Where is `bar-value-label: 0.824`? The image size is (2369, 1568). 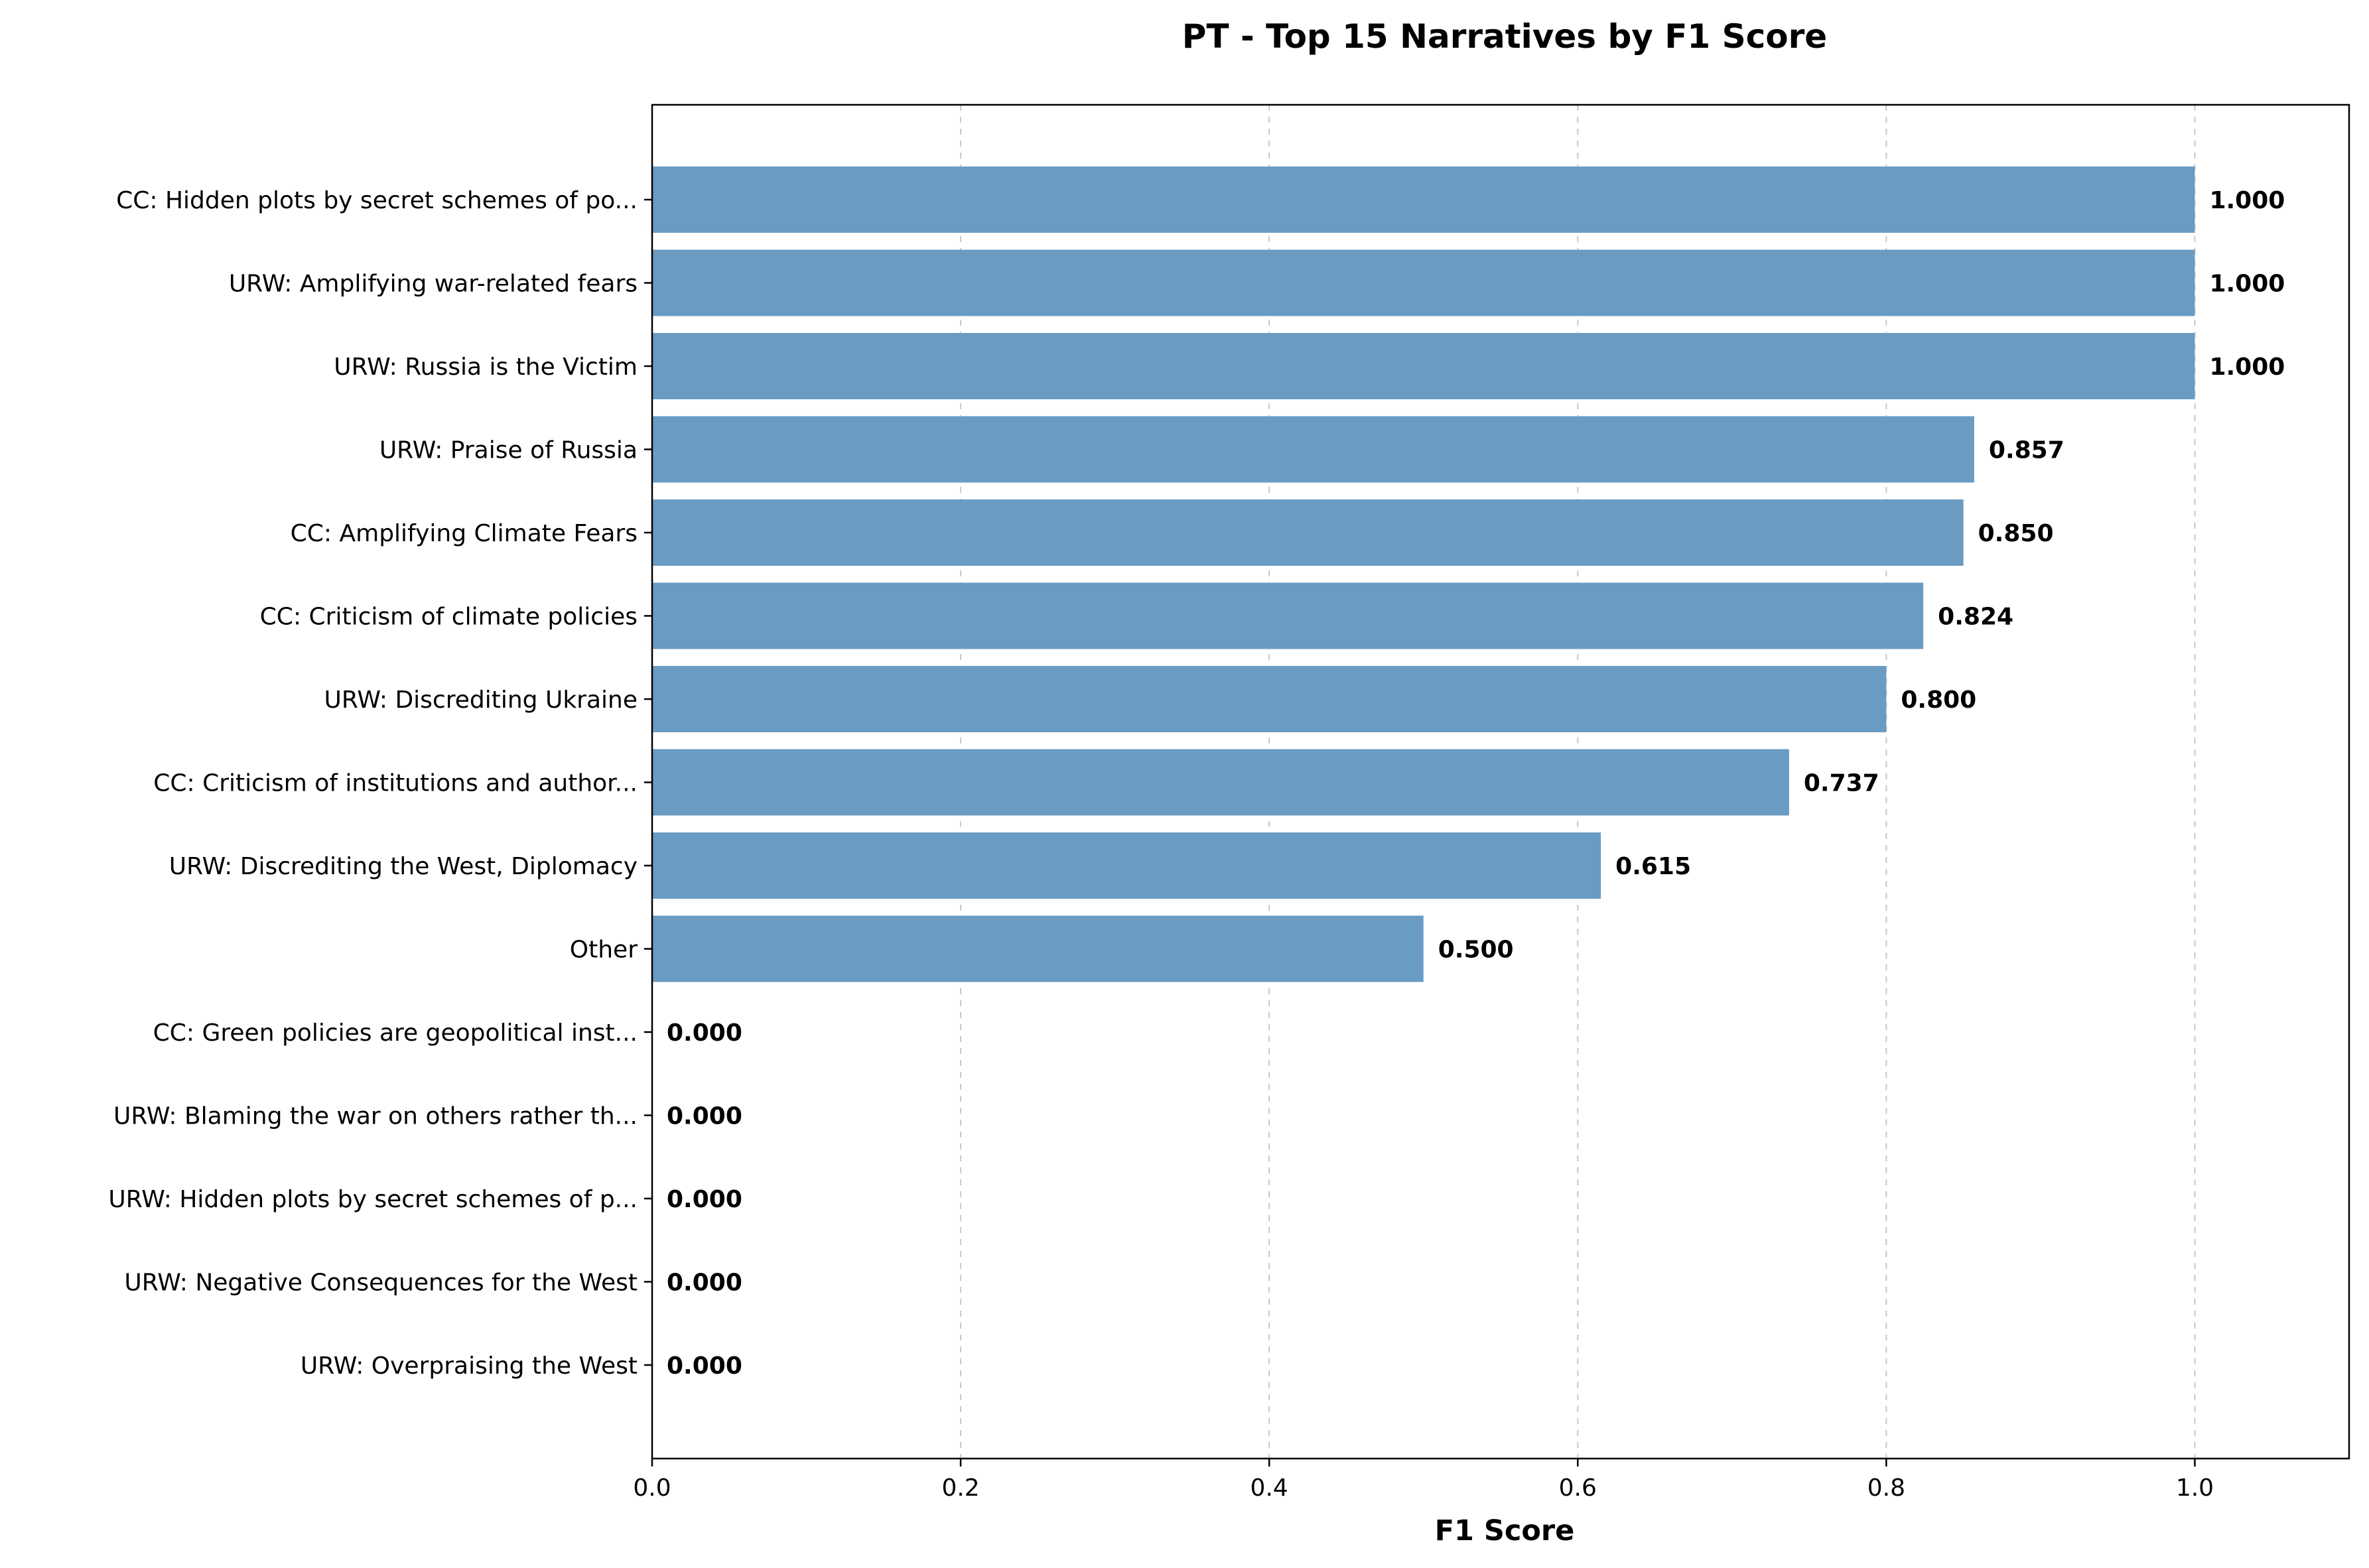
bar-value-label: 0.824 is located at coordinates (1975, 618).